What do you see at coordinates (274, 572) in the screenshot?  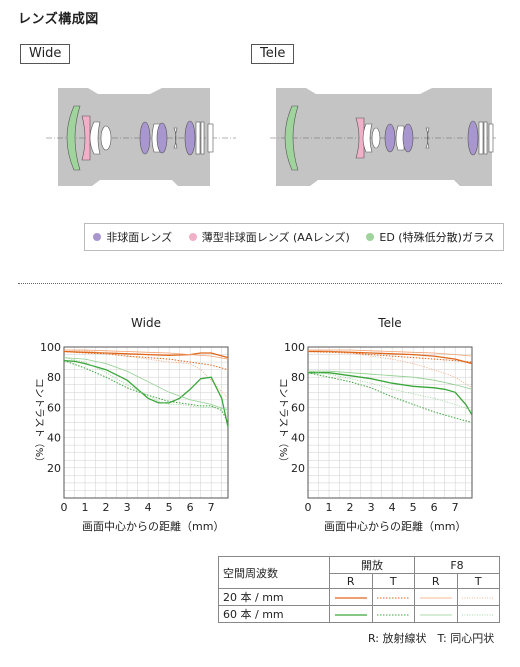 I see `table-header: 空間周波数` at bounding box center [274, 572].